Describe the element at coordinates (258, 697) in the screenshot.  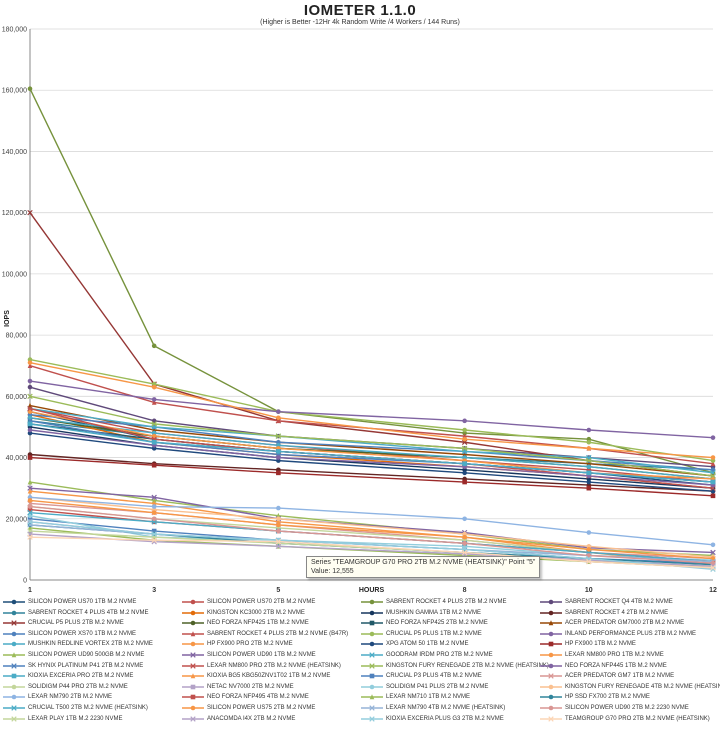
I see `legend-label: NEO FORZA NFP495 4TB M.2 NVME` at that location.